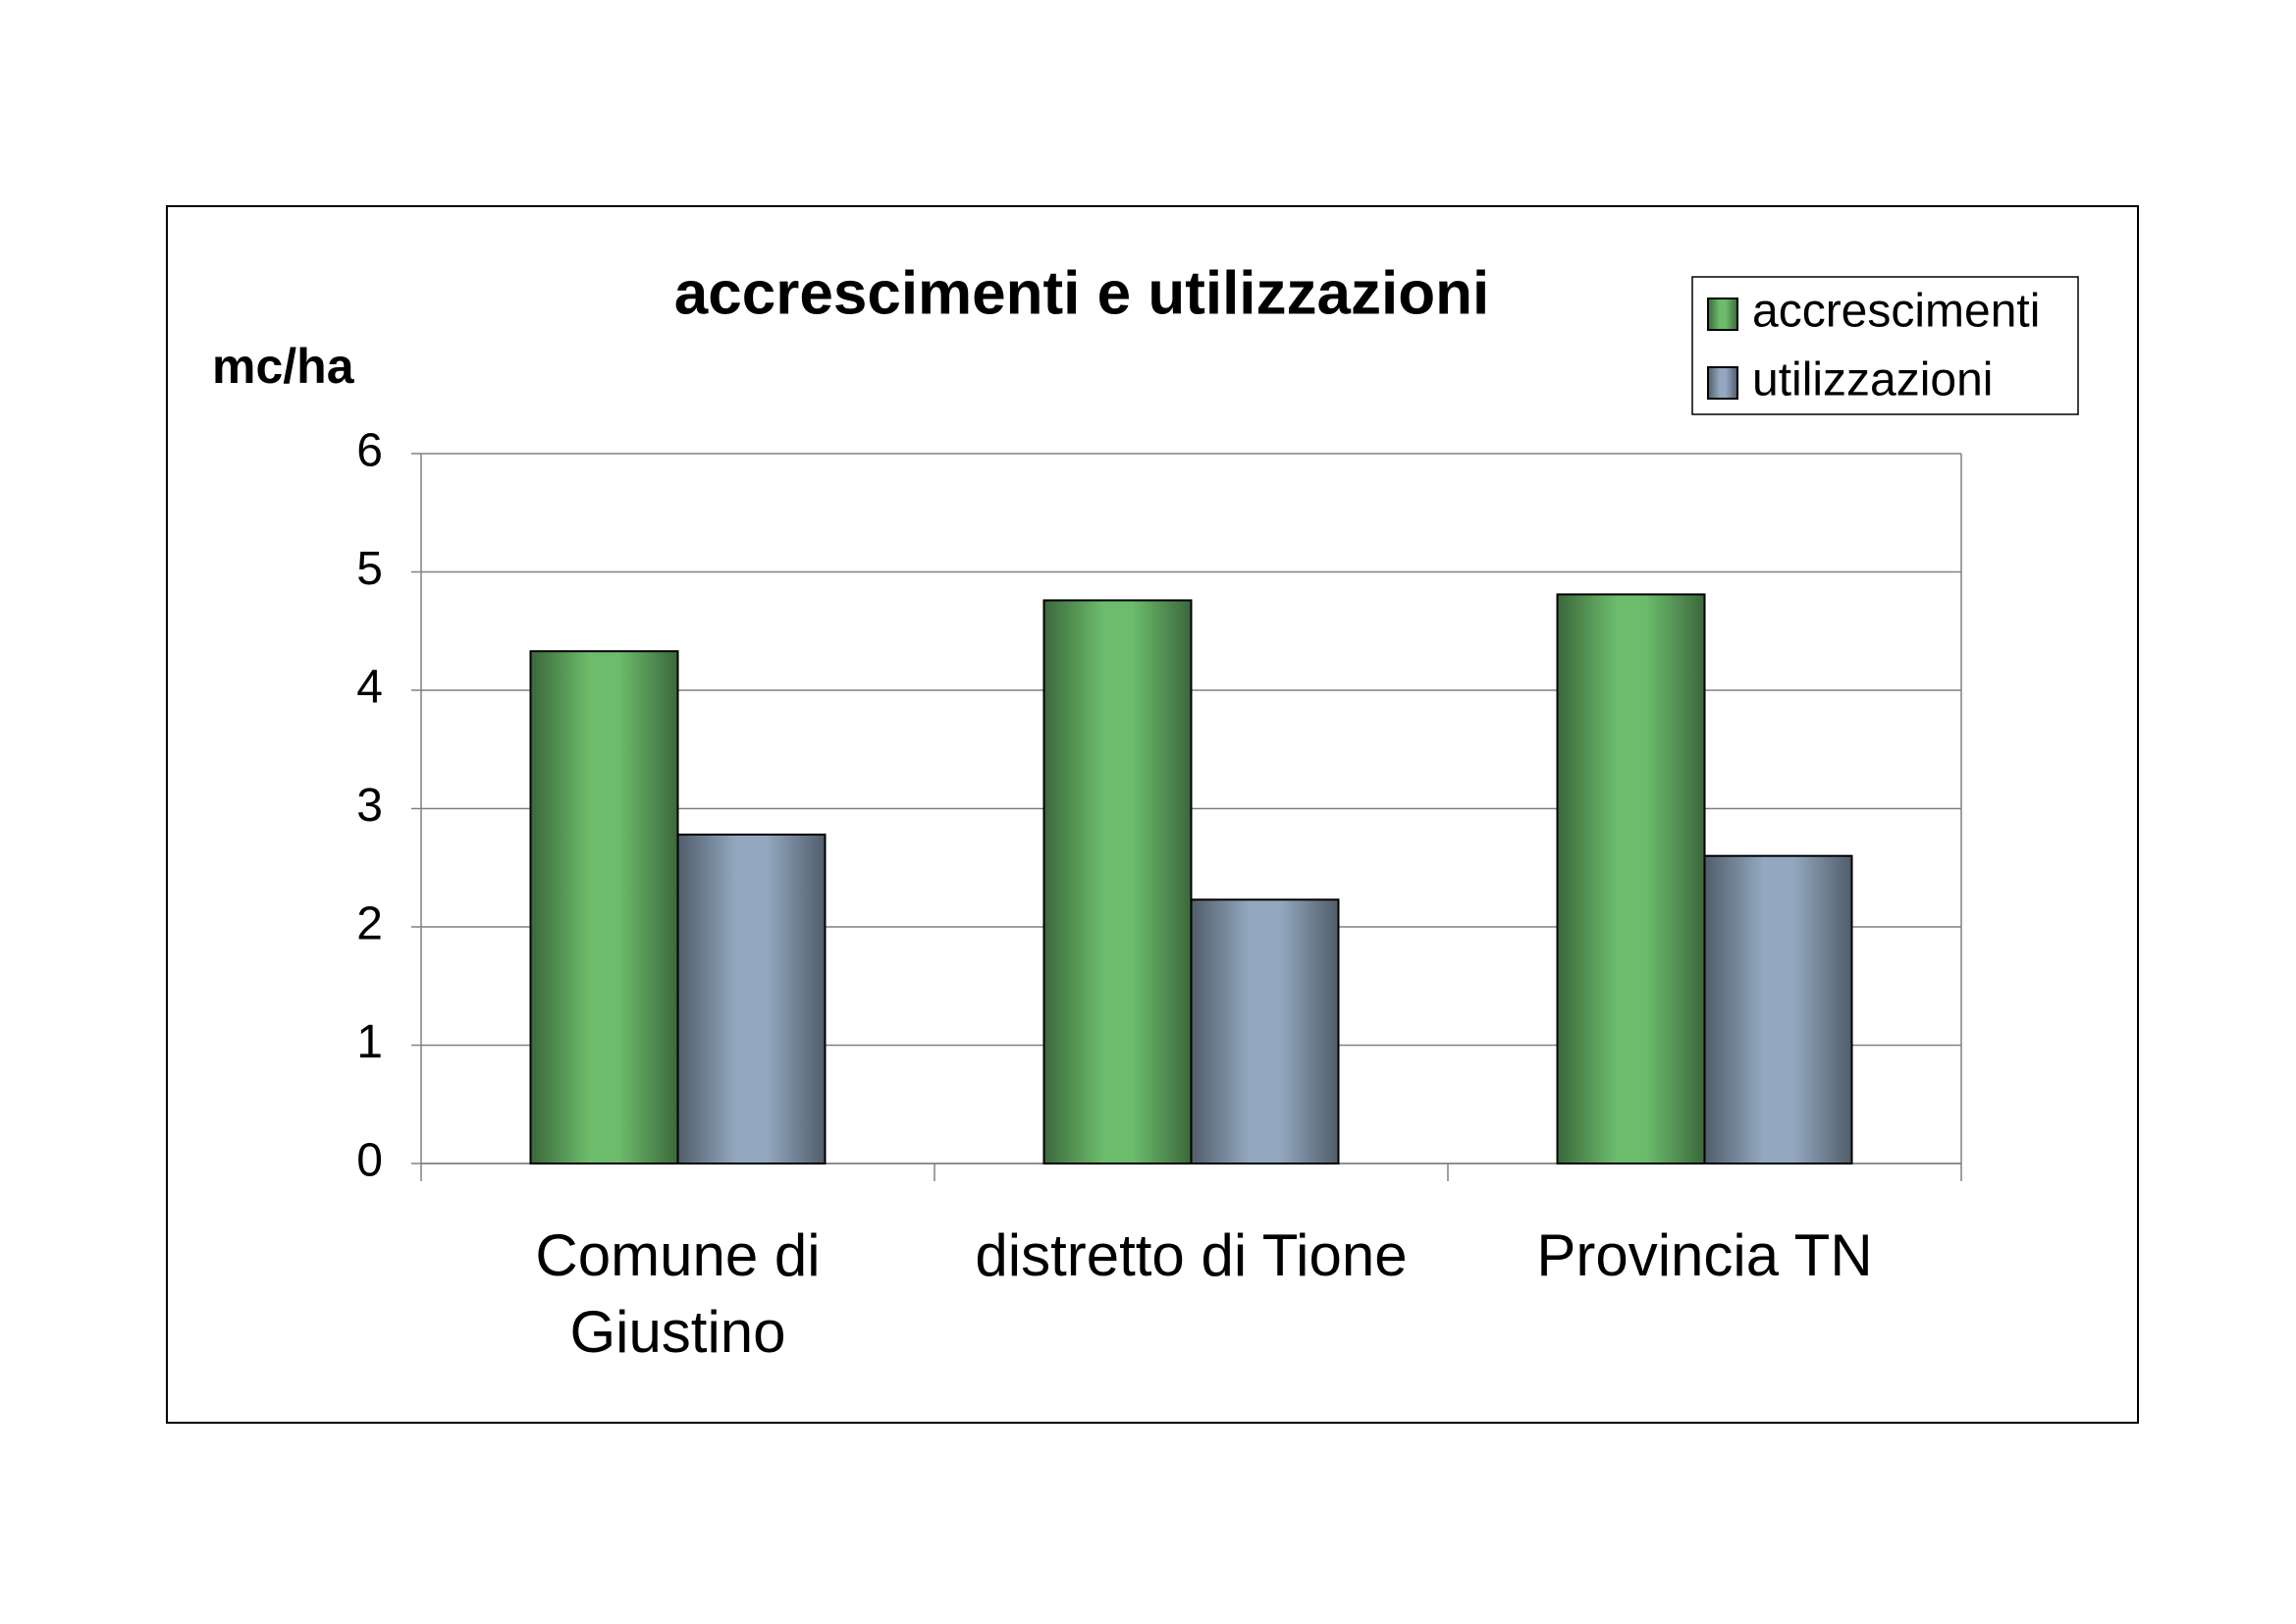 This screenshot has height=1624, width=2296. What do you see at coordinates (1704, 1255) in the screenshot?
I see `x-tick-label: Provincia TN` at bounding box center [1704, 1255].